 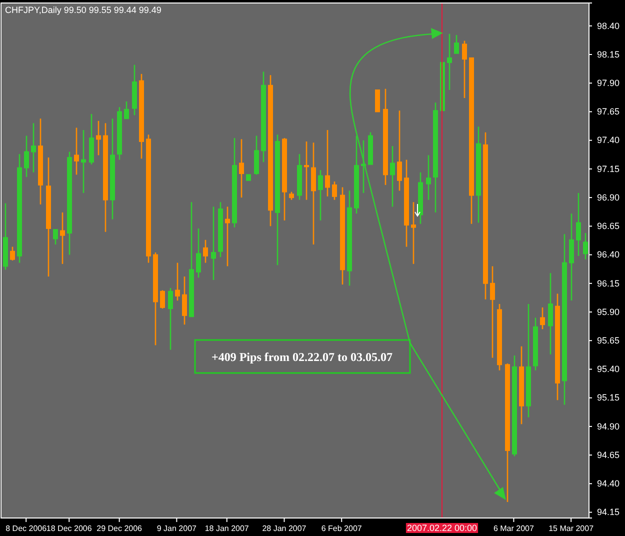 What do you see at coordinates (608, 340) in the screenshot?
I see `y-tick-label: 95.65` at bounding box center [608, 340].